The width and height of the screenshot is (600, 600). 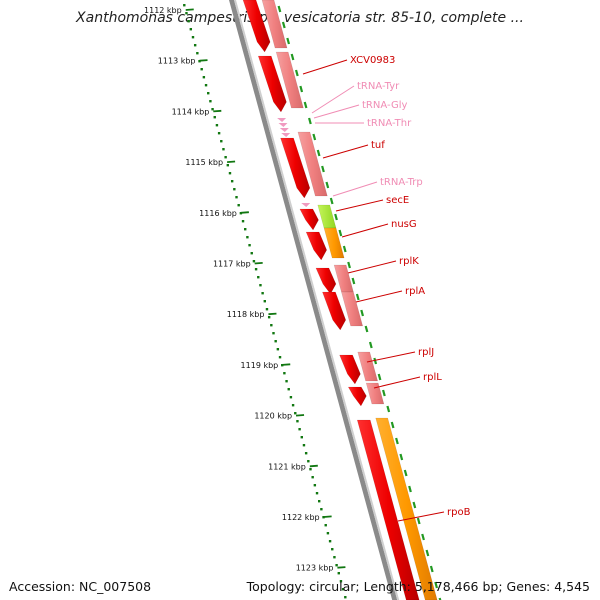 I want to click on gene-label: rpoB, so click(x=459, y=512).